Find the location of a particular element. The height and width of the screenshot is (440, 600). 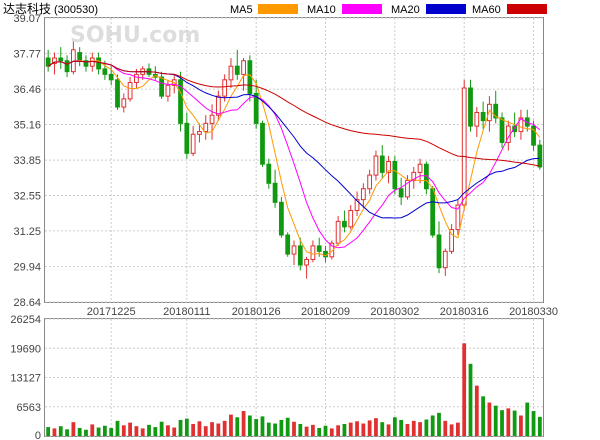

price-tick-label: 39.07 is located at coordinates (27, 19).